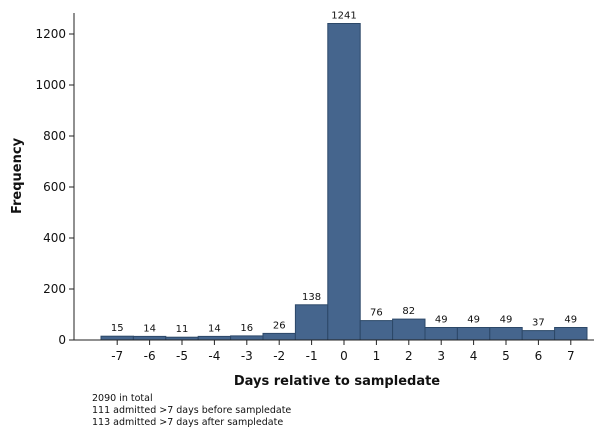 The height and width of the screenshot is (435, 598). I want to click on data-label-day-0: 1241, so click(343, 16).